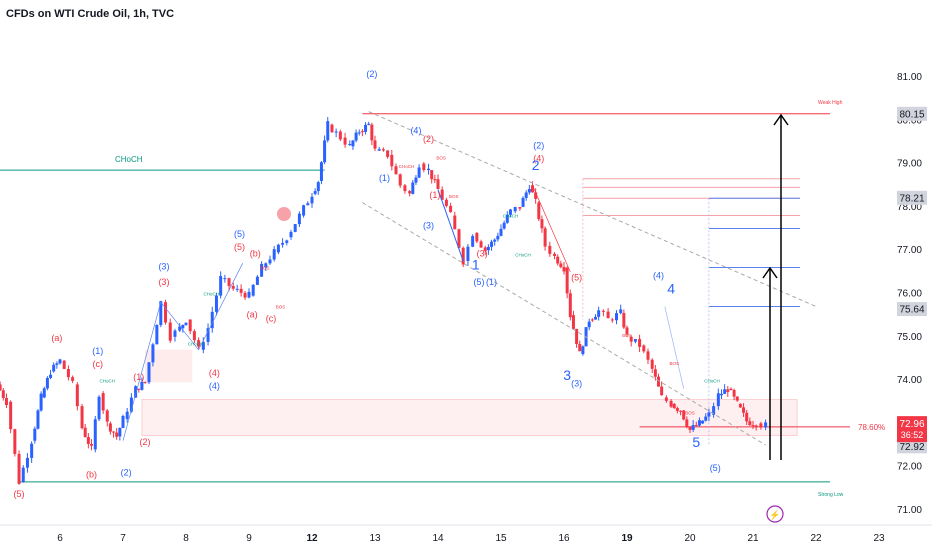  I want to click on y-tick-label: 72.00, so click(909, 467).